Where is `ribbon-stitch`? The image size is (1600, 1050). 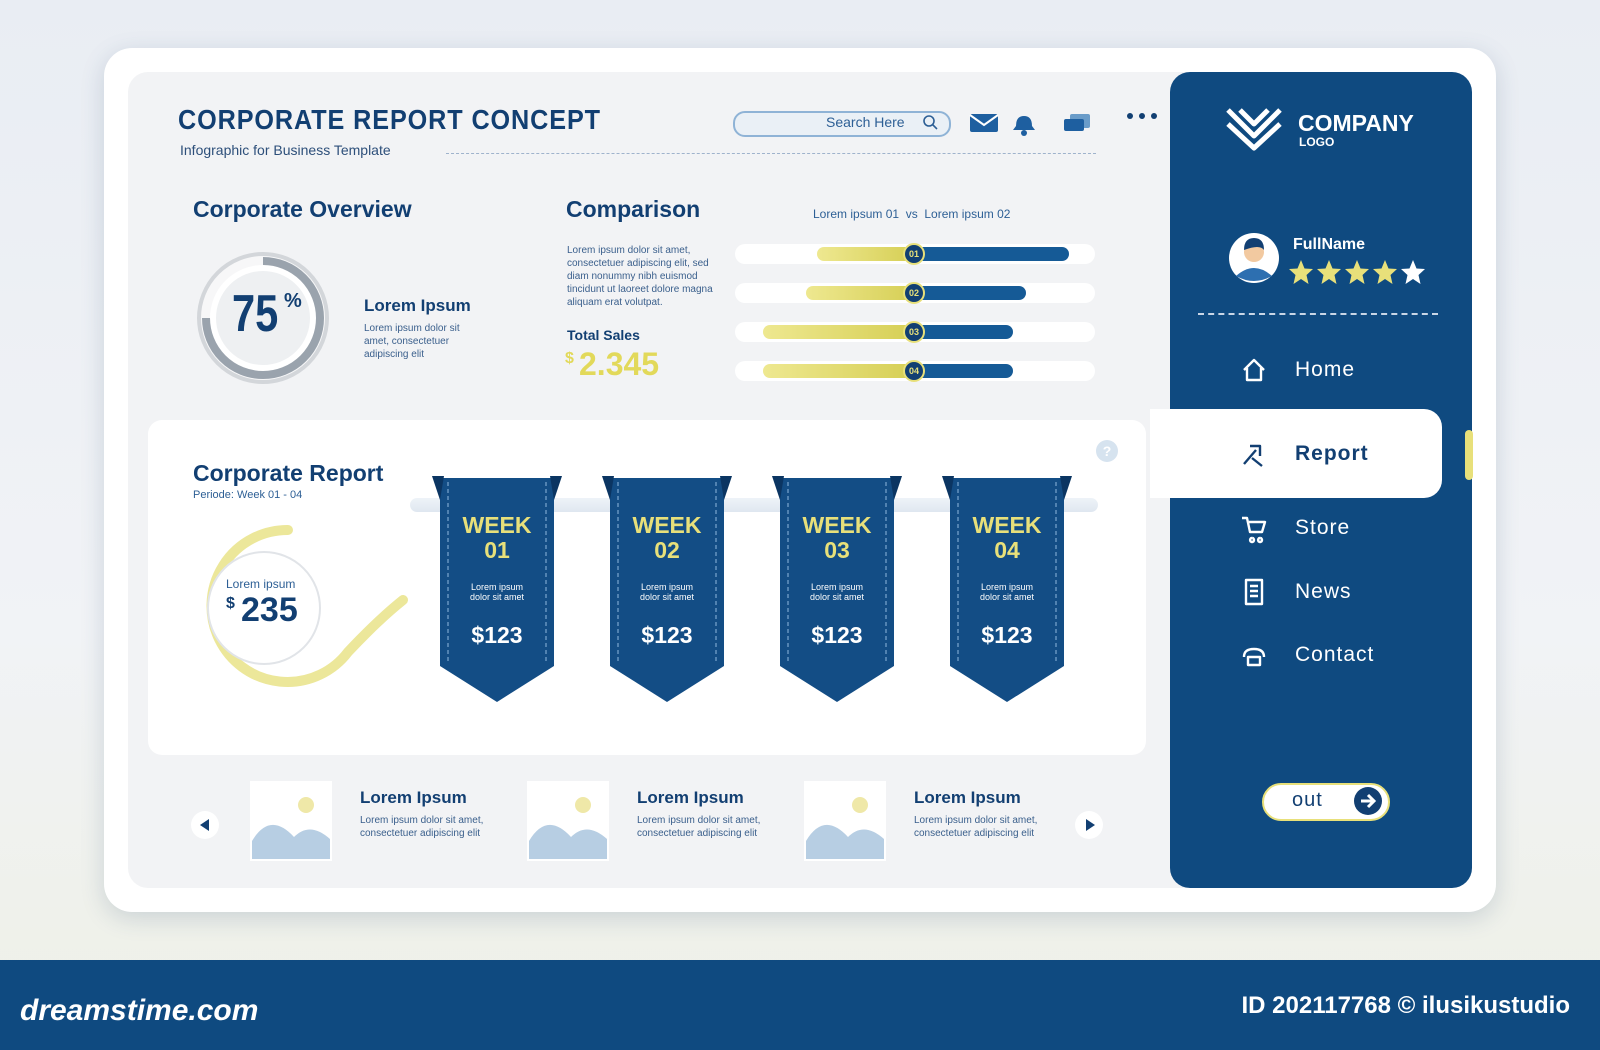
ribbon-stitch is located at coordinates (667, 572).